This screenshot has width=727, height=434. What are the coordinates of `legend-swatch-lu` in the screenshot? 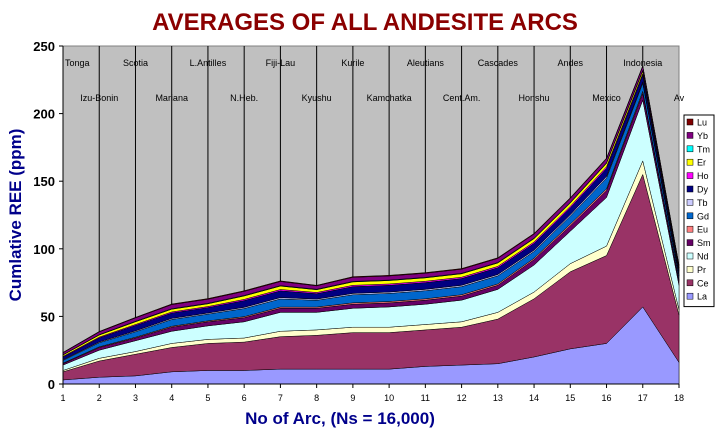 It's located at (690, 122).